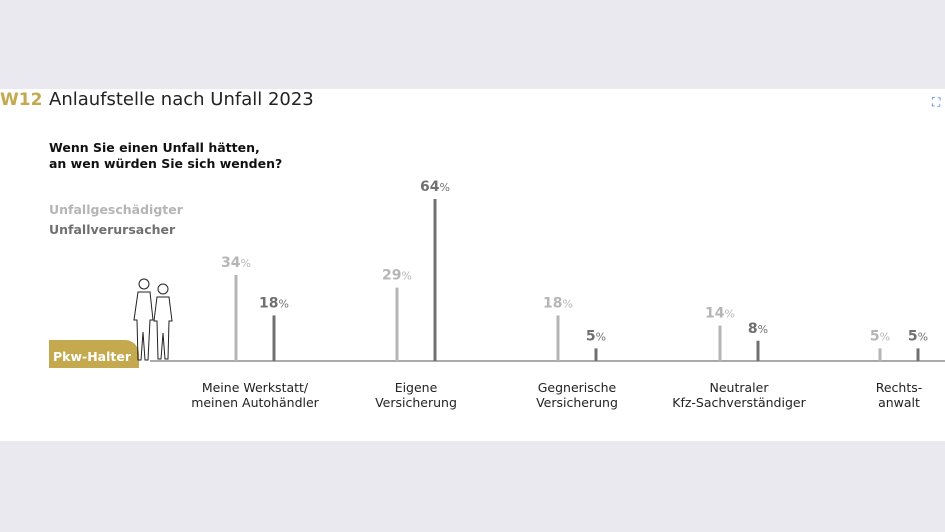 This screenshot has height=532, width=945. What do you see at coordinates (153, 319) in the screenshot?
I see `people-illustration` at bounding box center [153, 319].